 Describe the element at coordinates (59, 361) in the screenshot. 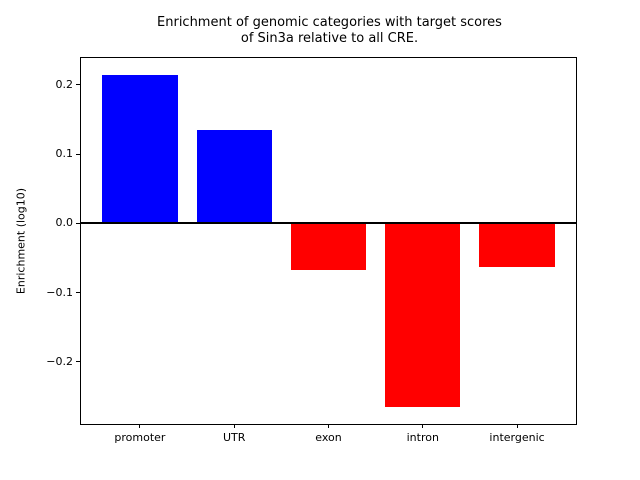

I see `y-tick-label: −0.2` at that location.